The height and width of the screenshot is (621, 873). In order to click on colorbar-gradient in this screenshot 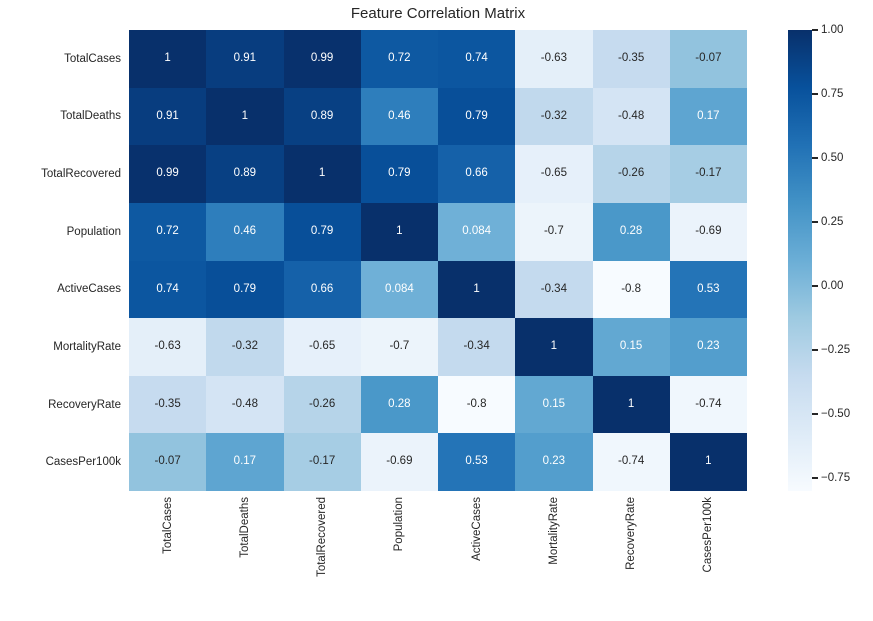, I will do `click(800, 260)`.